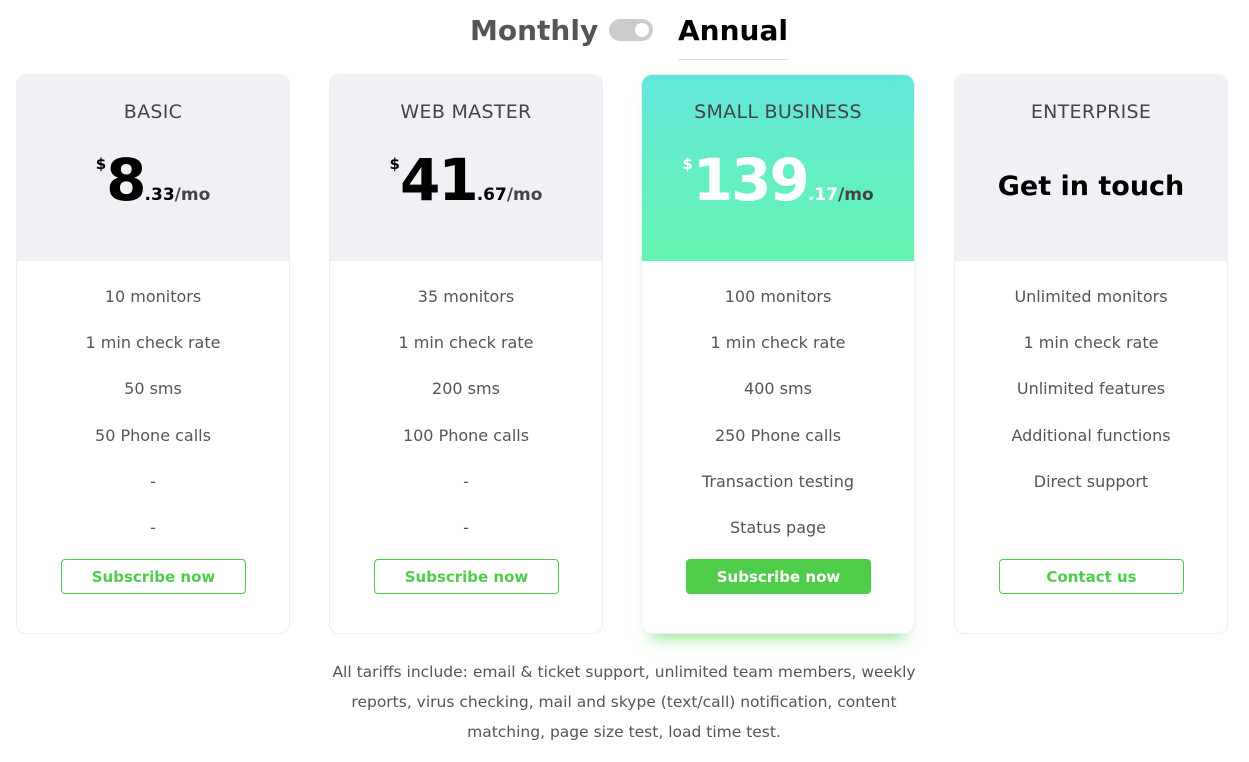 The image size is (1249, 762). Describe the element at coordinates (1091, 389) in the screenshot. I see `feature-item: Unlimited features` at that location.